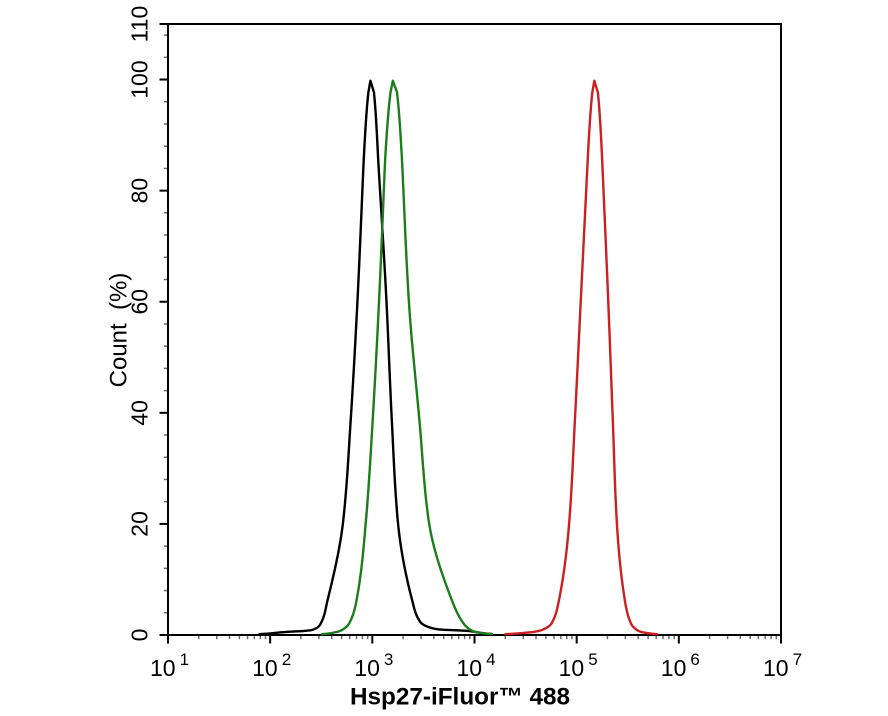 This screenshot has width=888, height=716. What do you see at coordinates (140, 24) in the screenshot?
I see `svg-text: 110` at bounding box center [140, 24].